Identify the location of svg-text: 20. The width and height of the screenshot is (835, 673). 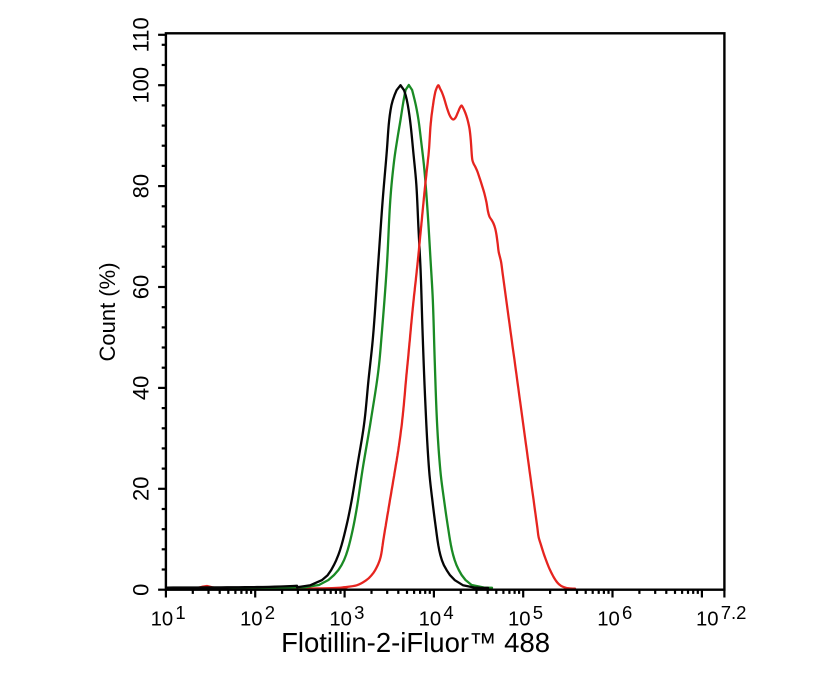
(141, 489).